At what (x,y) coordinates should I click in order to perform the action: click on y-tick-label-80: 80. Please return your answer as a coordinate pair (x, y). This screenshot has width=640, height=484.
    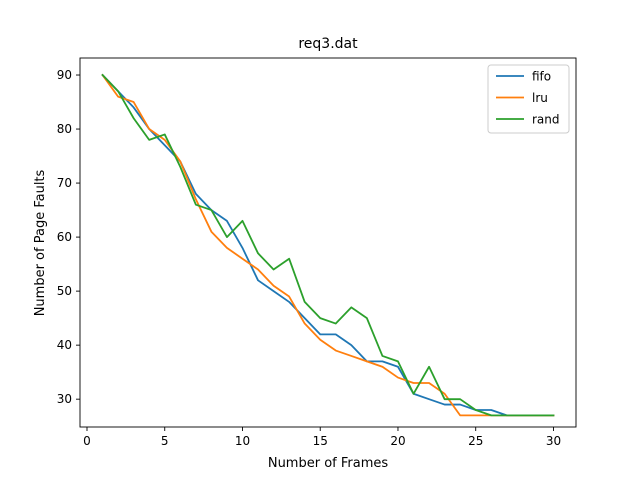
    Looking at the image, I should click on (64, 129).